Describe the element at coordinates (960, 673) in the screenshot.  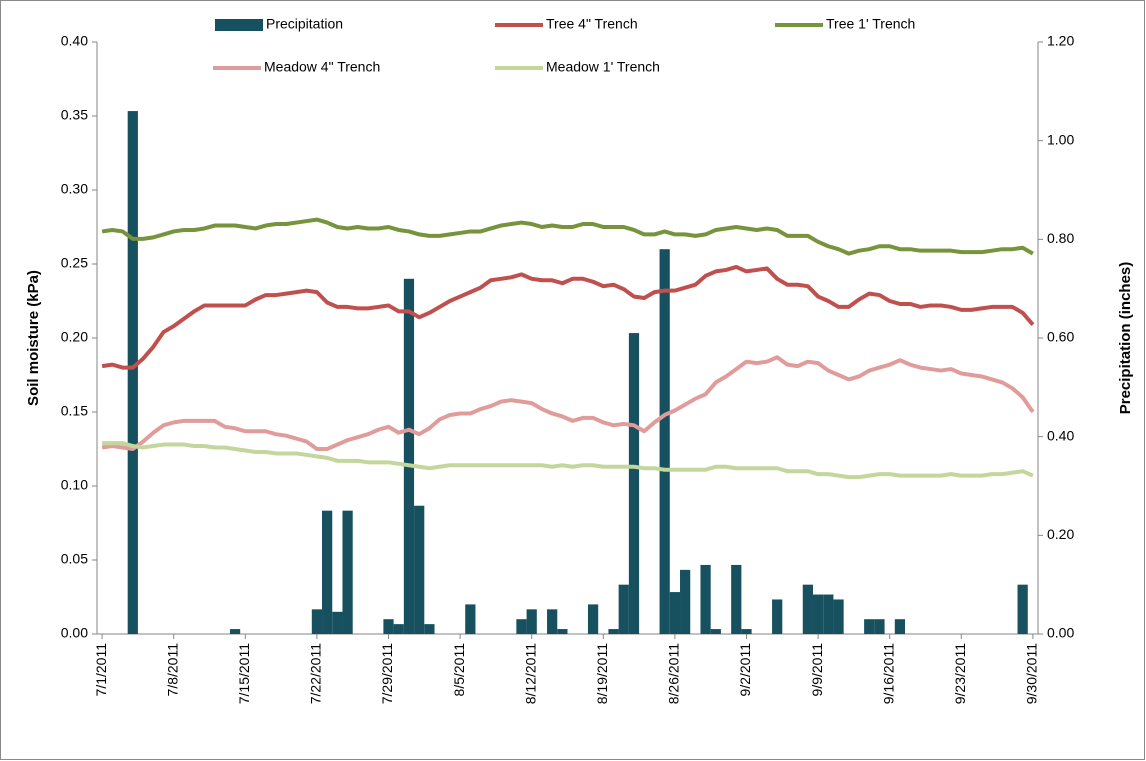
I see `x-tick-label: 9/23/2011` at that location.